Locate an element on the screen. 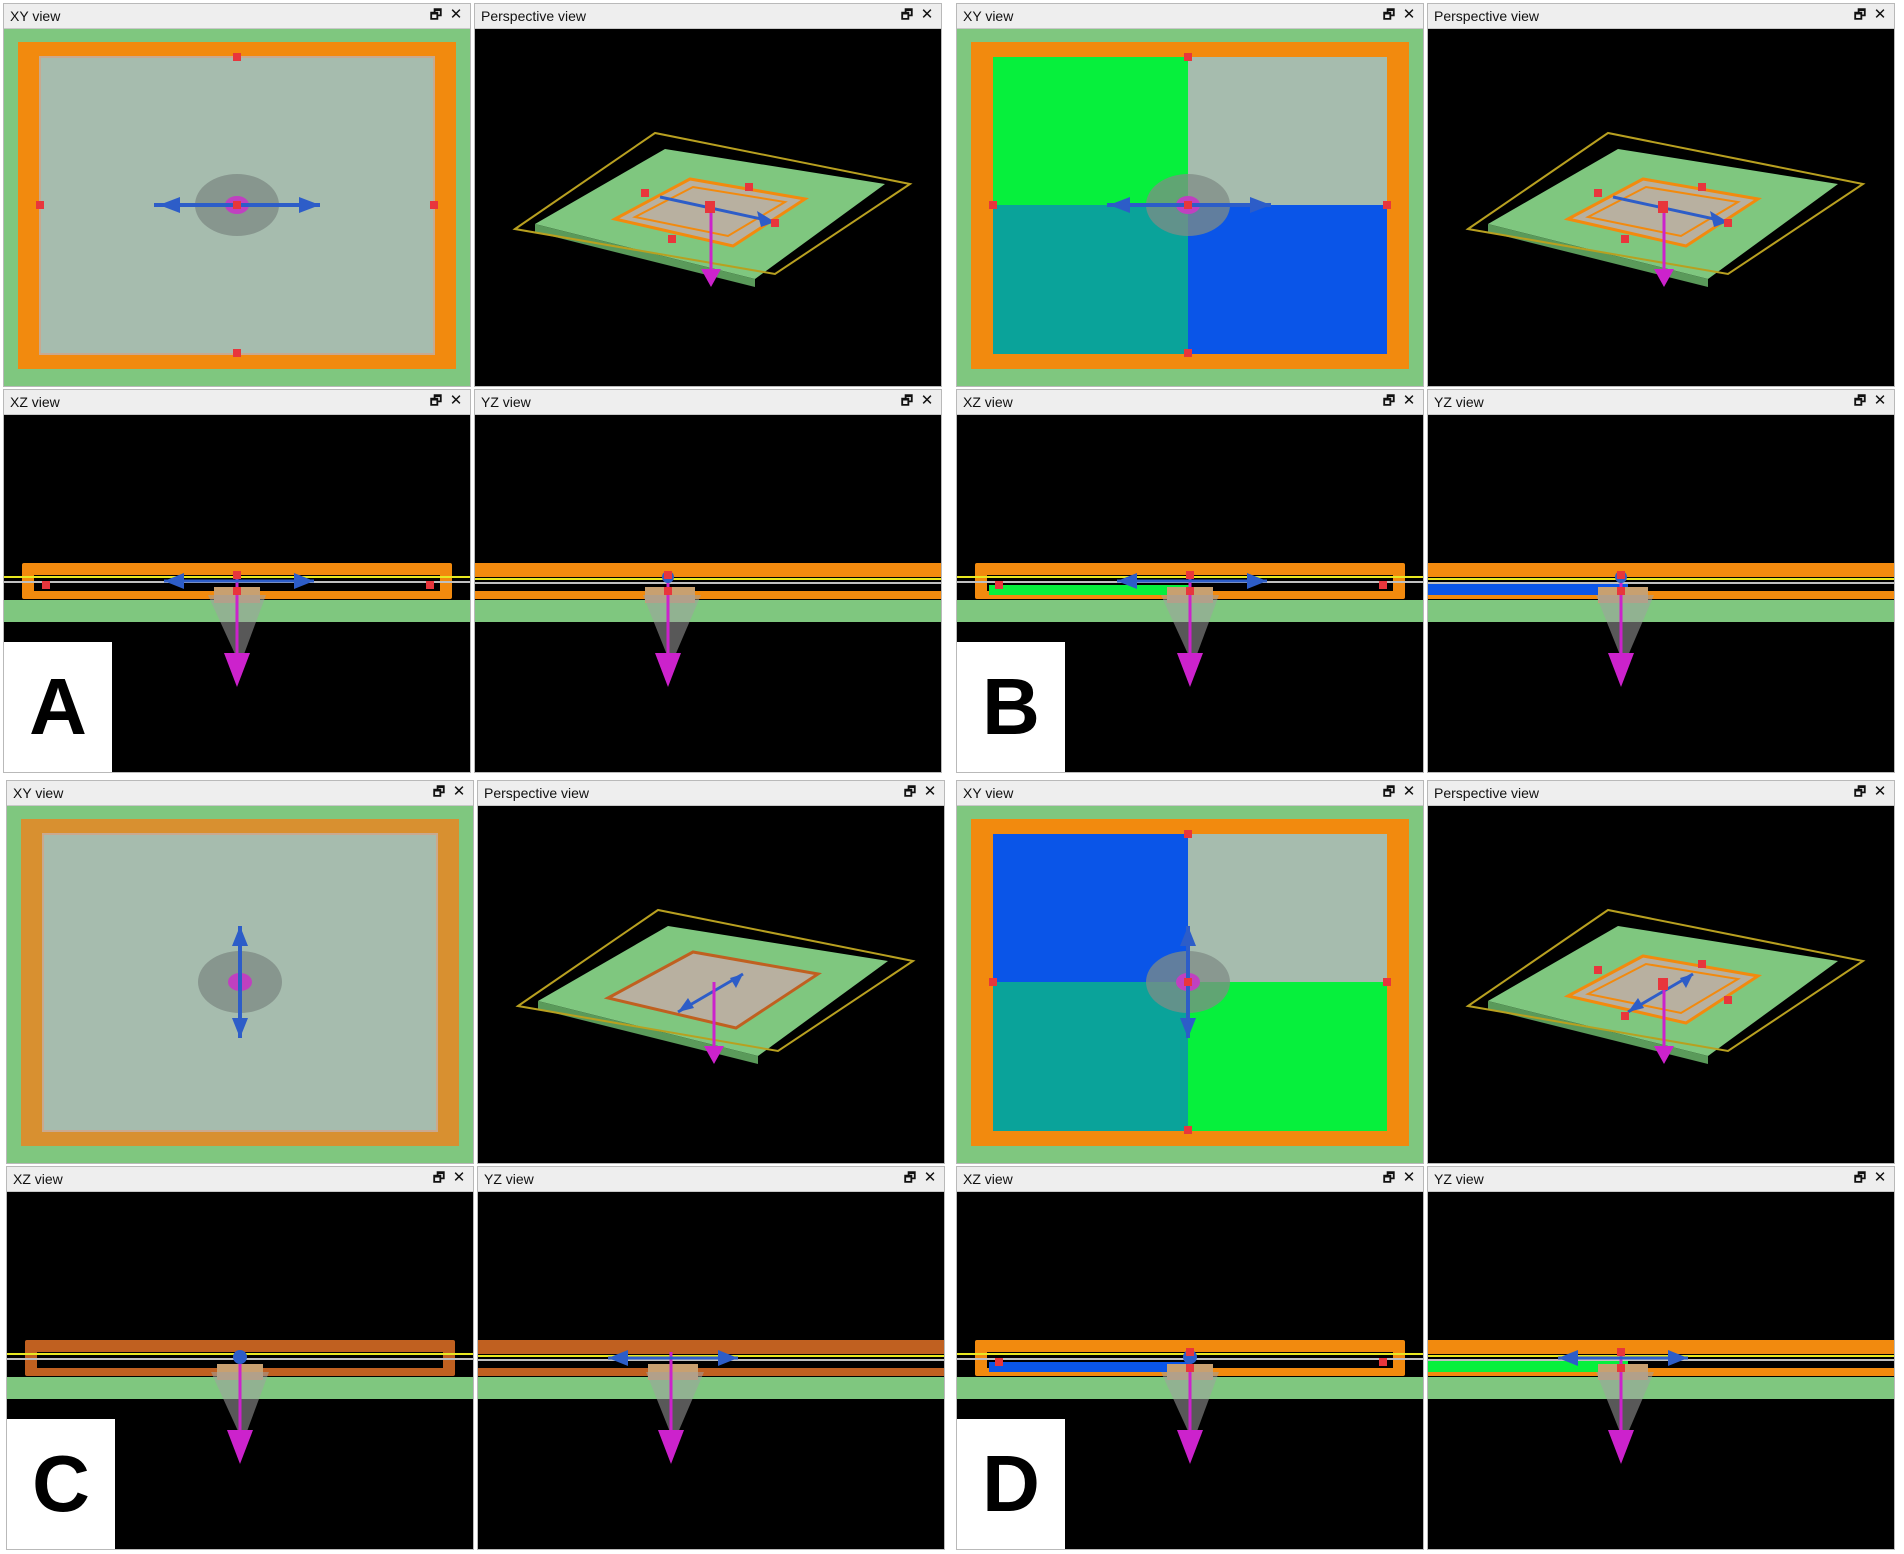  xz-viewport: XZ view 🗗 ✕ is located at coordinates (1190, 581).